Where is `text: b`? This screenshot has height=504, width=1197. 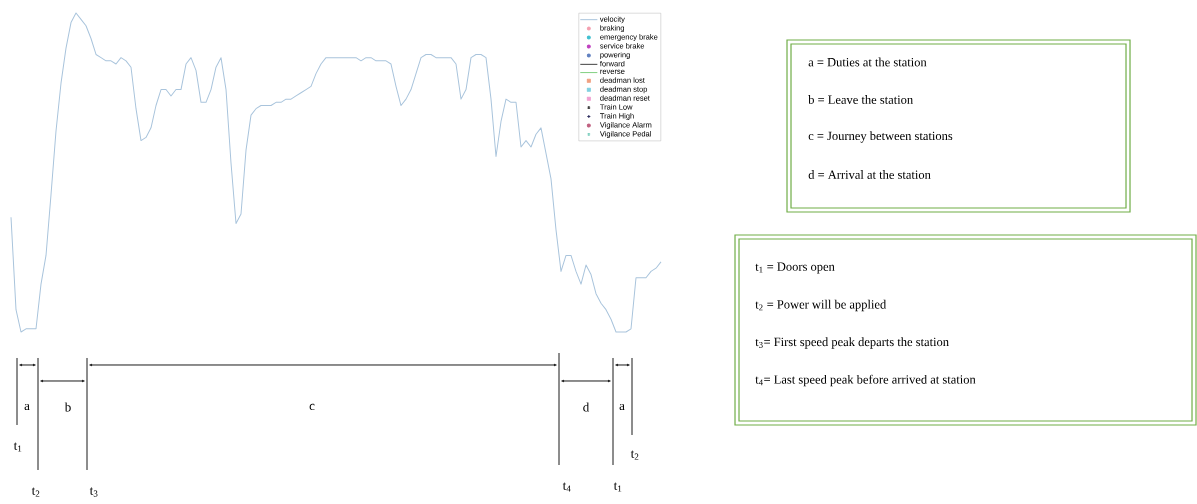 text: b is located at coordinates (67, 407).